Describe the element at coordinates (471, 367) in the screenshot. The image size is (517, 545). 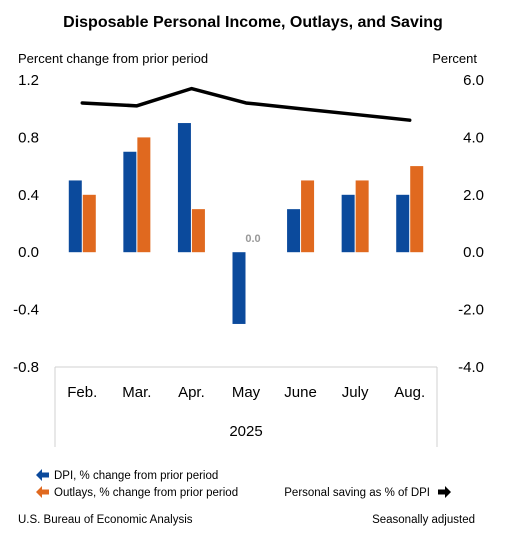
I see `right-tick-label: -4.0` at that location.